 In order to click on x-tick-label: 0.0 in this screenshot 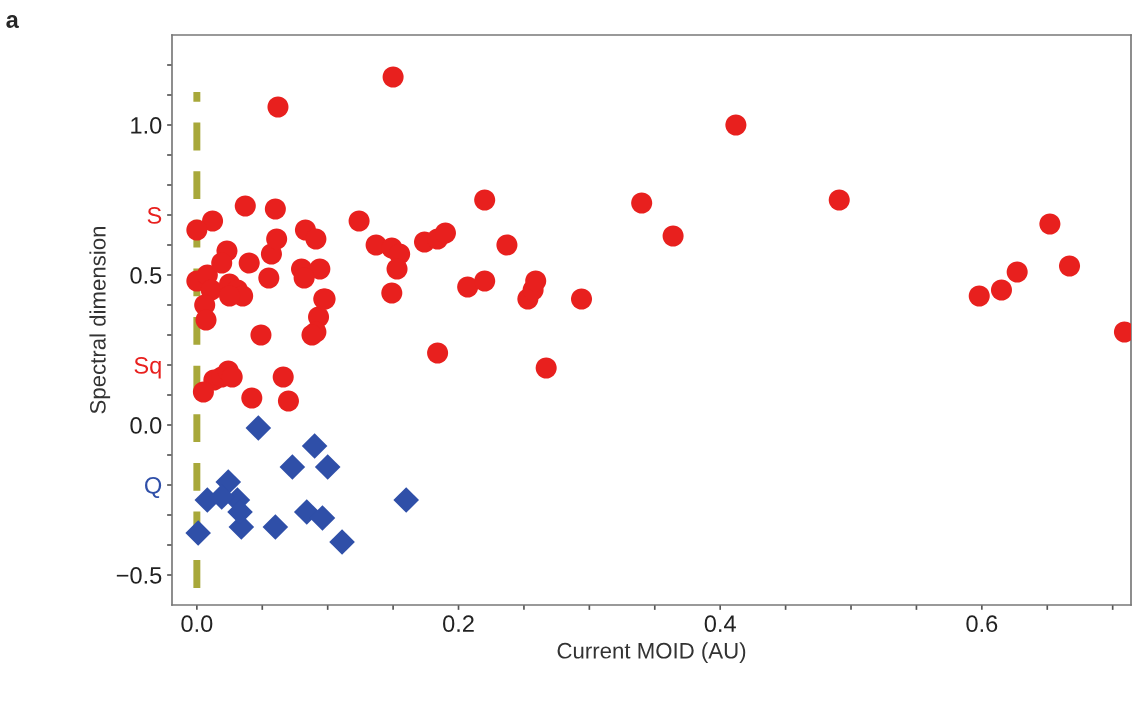, I will do `click(197, 624)`.